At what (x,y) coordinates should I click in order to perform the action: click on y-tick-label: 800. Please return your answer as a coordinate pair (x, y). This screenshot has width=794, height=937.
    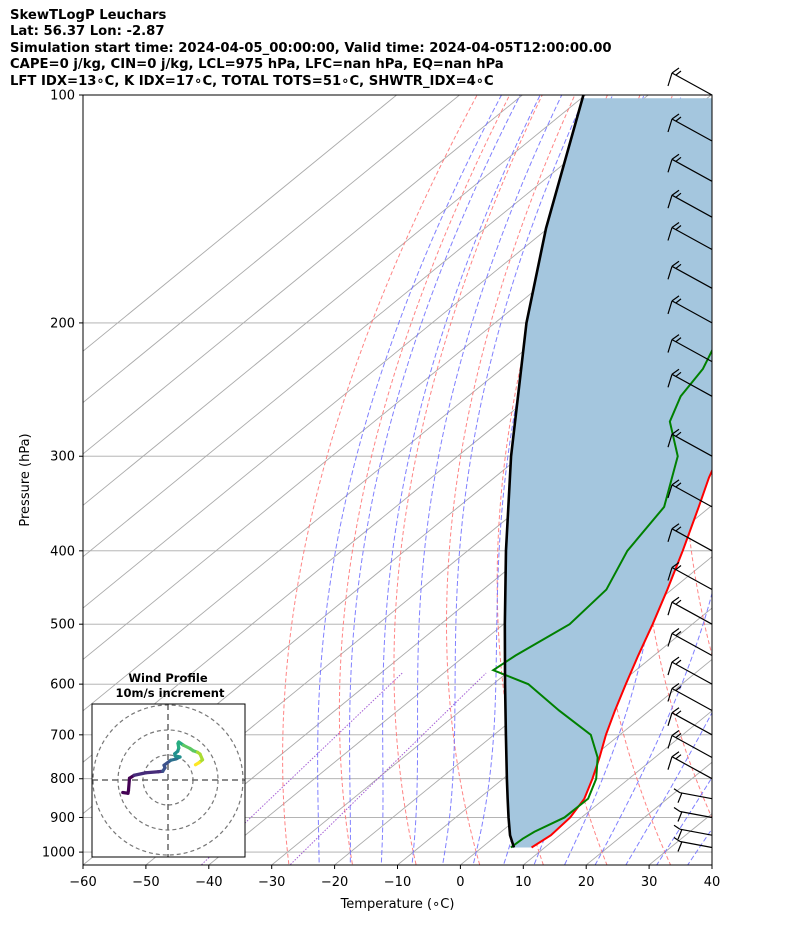
    Looking at the image, I should click on (62, 779).